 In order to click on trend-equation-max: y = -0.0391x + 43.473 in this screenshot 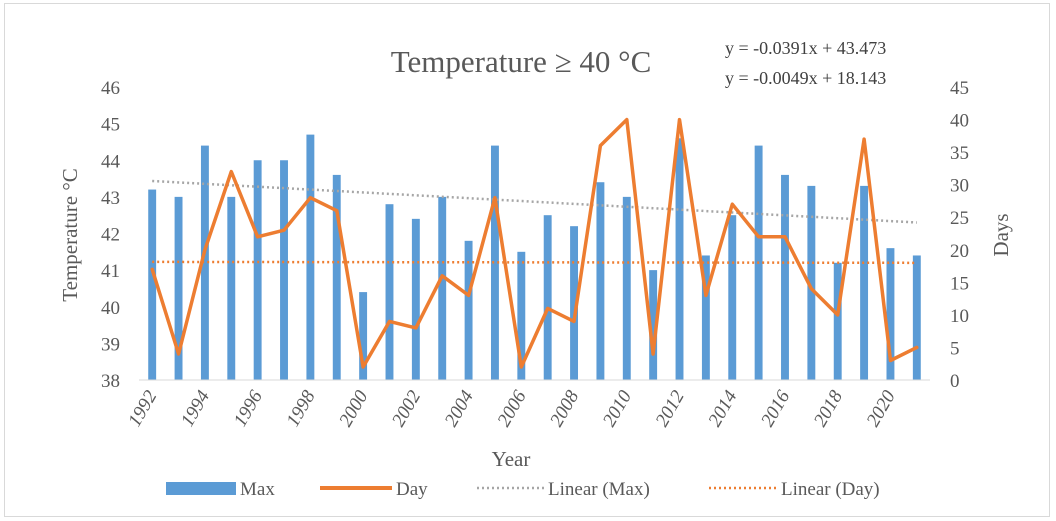, I will do `click(805, 48)`.